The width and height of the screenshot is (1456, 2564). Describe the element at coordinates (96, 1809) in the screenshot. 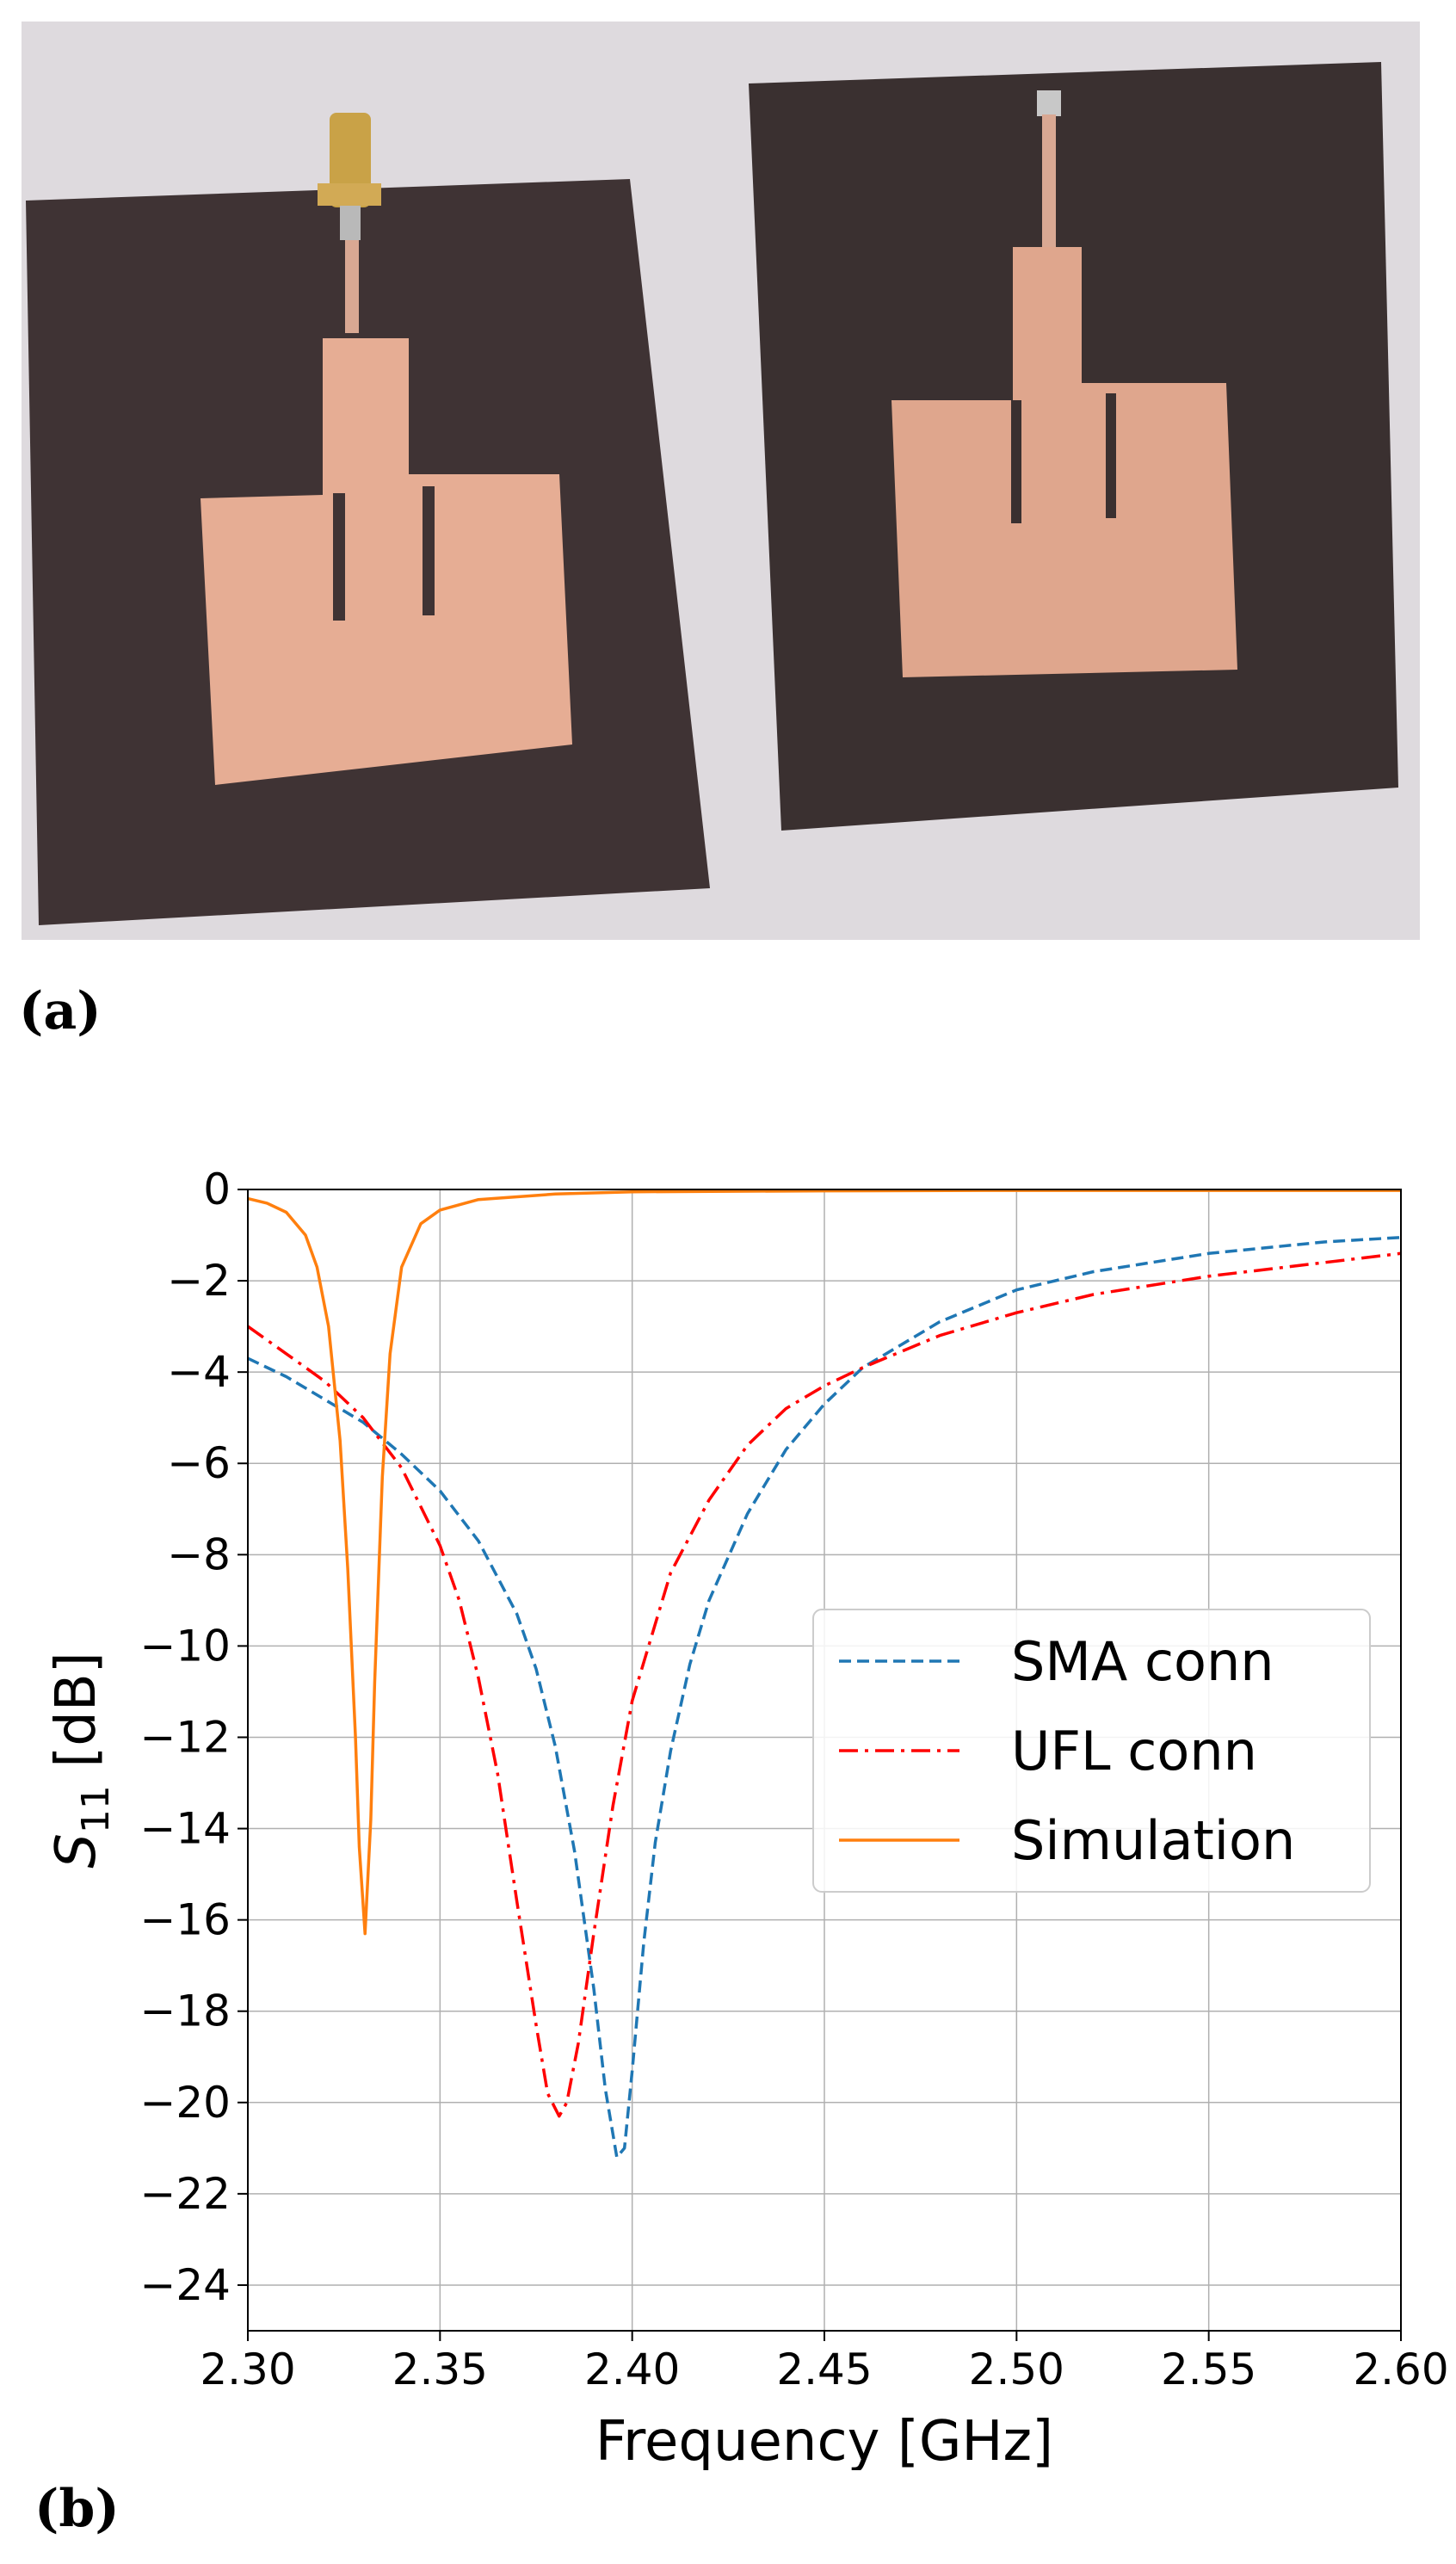

I see `y-axis-label-sub: 11` at that location.